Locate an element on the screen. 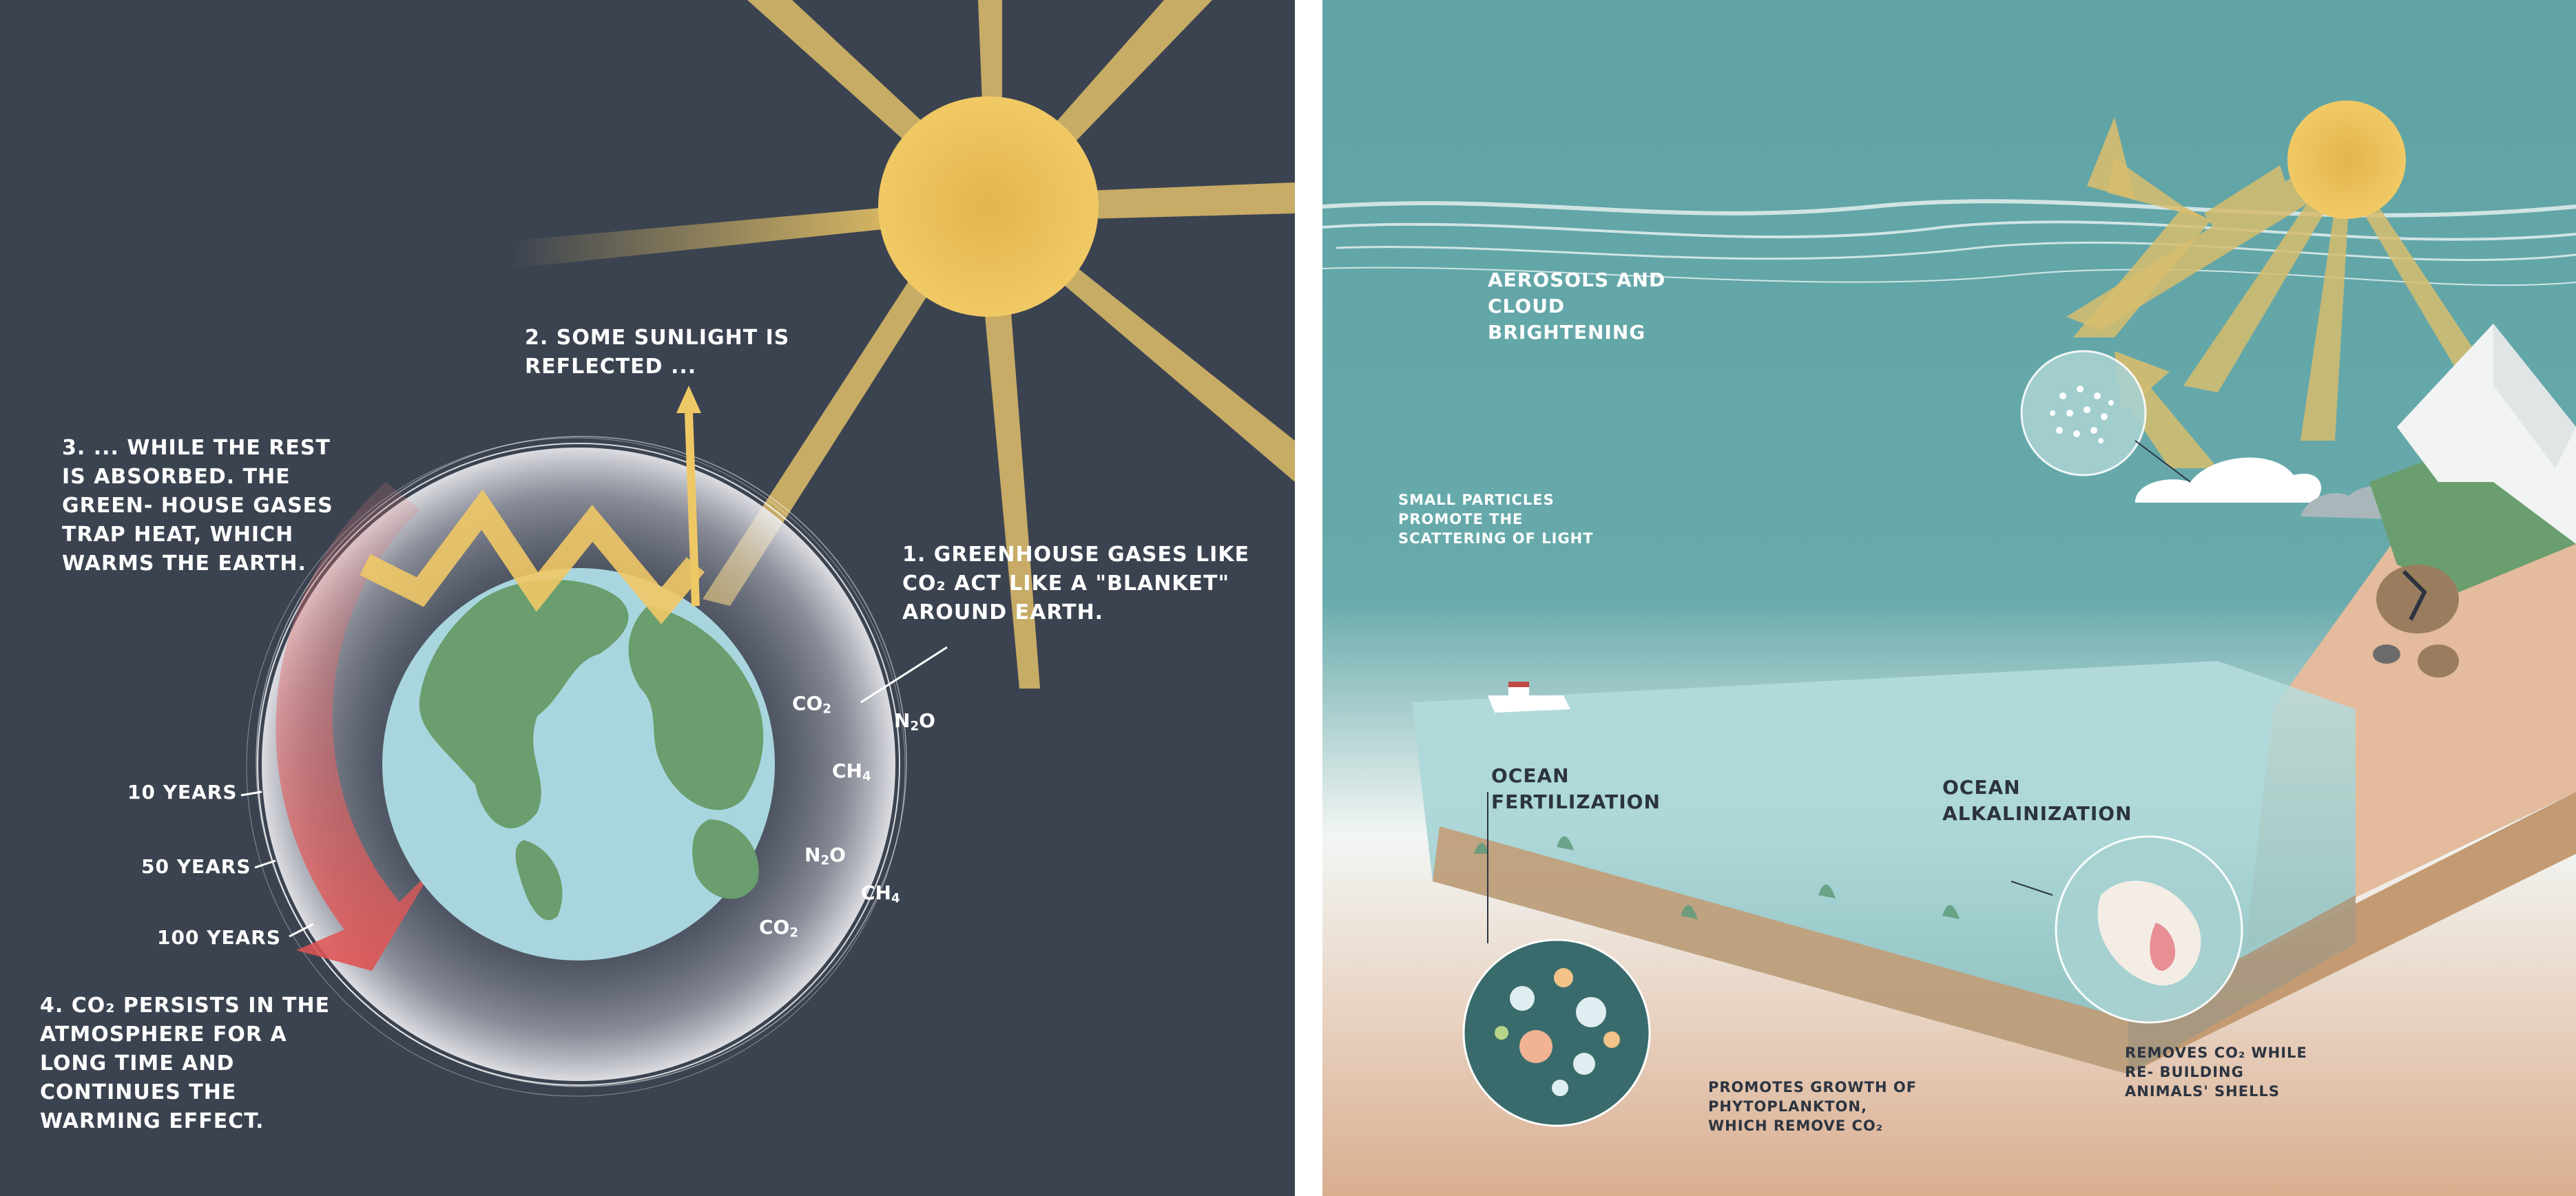 The height and width of the screenshot is (1196, 2576). bright-cloud is located at coordinates (2228, 480).